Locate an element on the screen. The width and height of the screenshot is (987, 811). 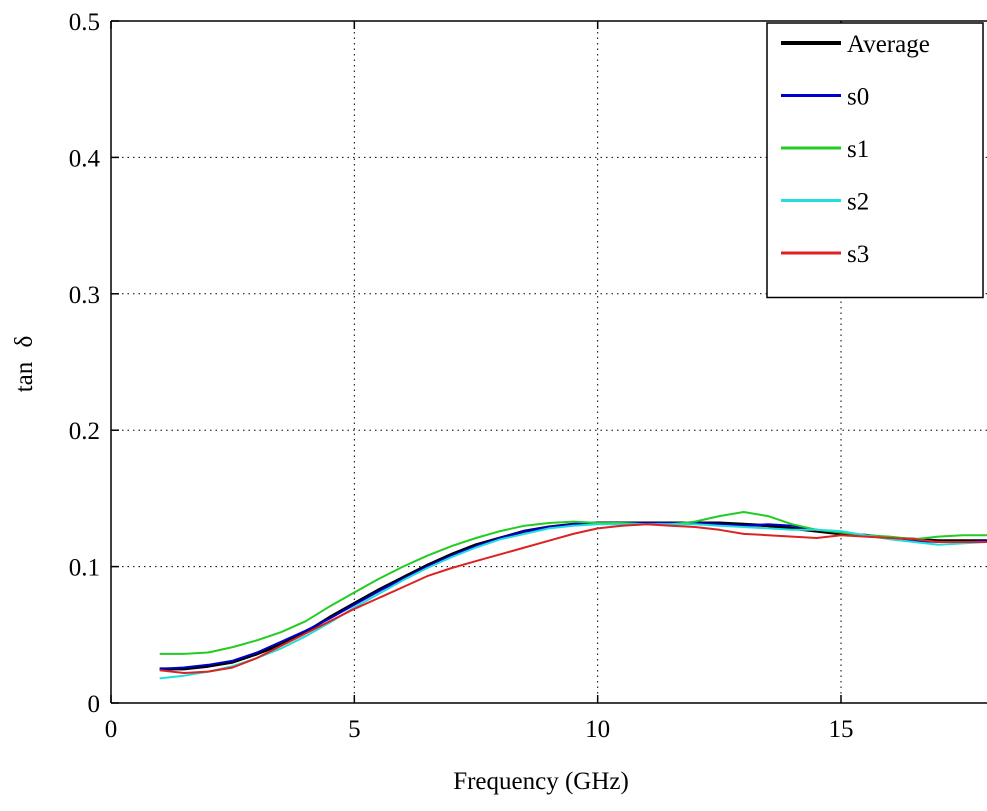
y-axis-label: tan δ is located at coordinates (24, 364).